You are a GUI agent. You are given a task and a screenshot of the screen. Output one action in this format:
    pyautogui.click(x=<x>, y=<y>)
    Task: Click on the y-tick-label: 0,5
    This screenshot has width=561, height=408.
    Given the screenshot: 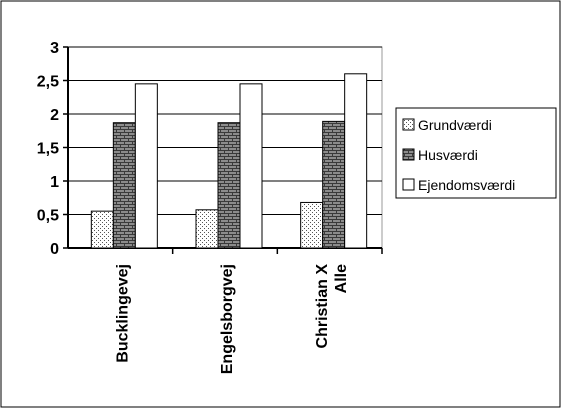 What is the action you would take?
    pyautogui.click(x=48, y=216)
    